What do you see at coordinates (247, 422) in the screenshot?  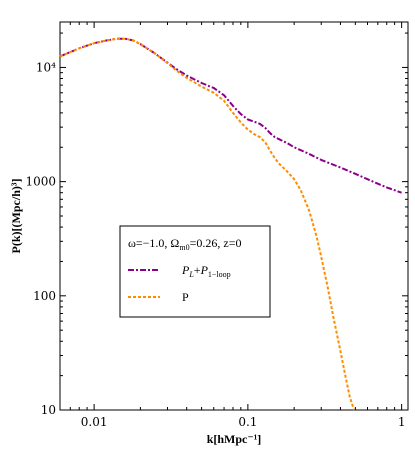 I see `x-tick-label: 0.1` at bounding box center [247, 422].